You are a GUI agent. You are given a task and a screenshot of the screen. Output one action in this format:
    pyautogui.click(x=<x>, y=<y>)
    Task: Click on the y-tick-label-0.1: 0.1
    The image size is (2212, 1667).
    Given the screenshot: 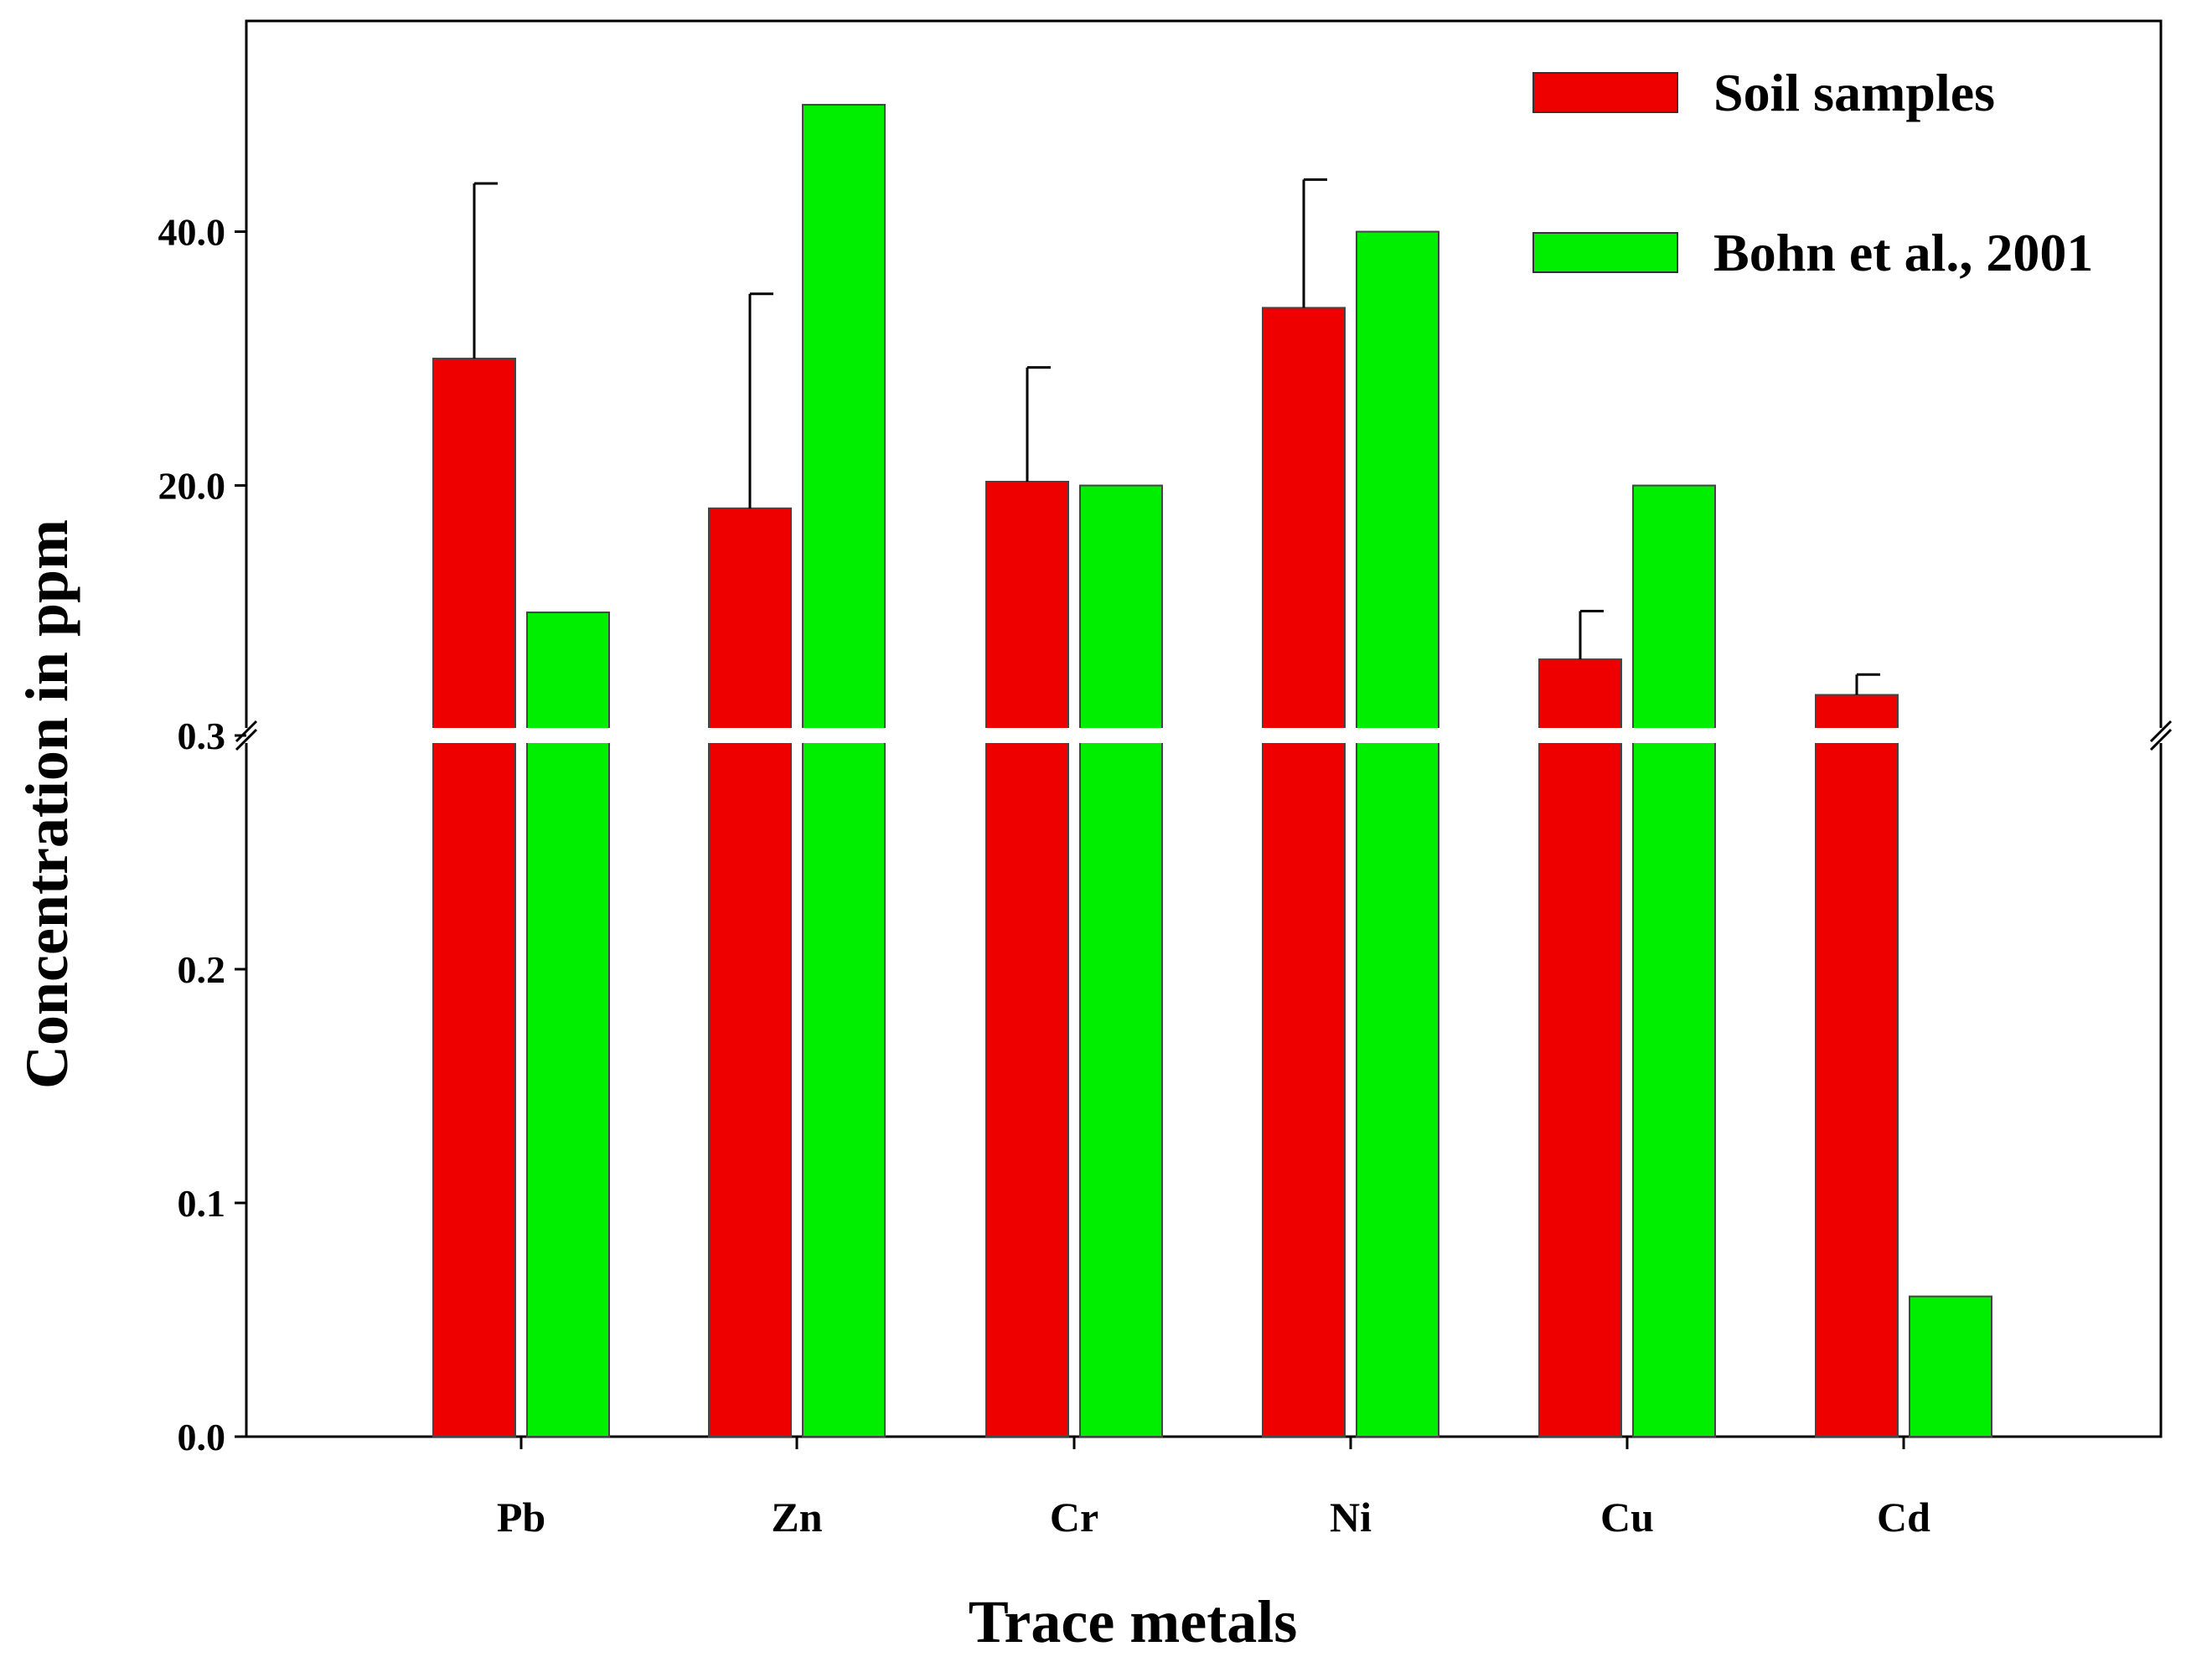 What is the action you would take?
    pyautogui.click(x=202, y=1203)
    